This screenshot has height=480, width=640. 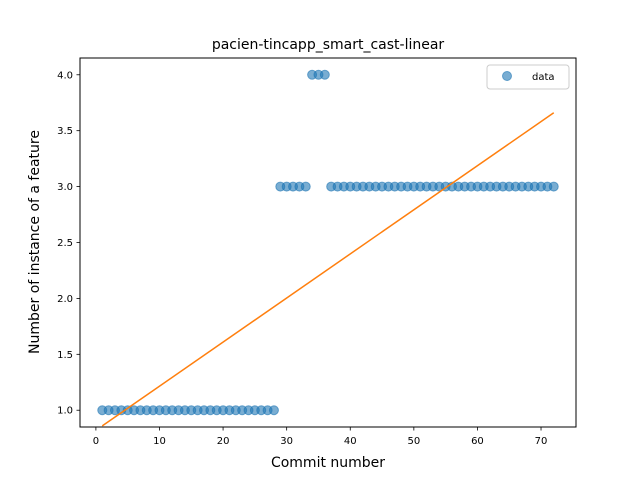 What do you see at coordinates (350, 441) in the screenshot?
I see `x-tick-label: 40` at bounding box center [350, 441].